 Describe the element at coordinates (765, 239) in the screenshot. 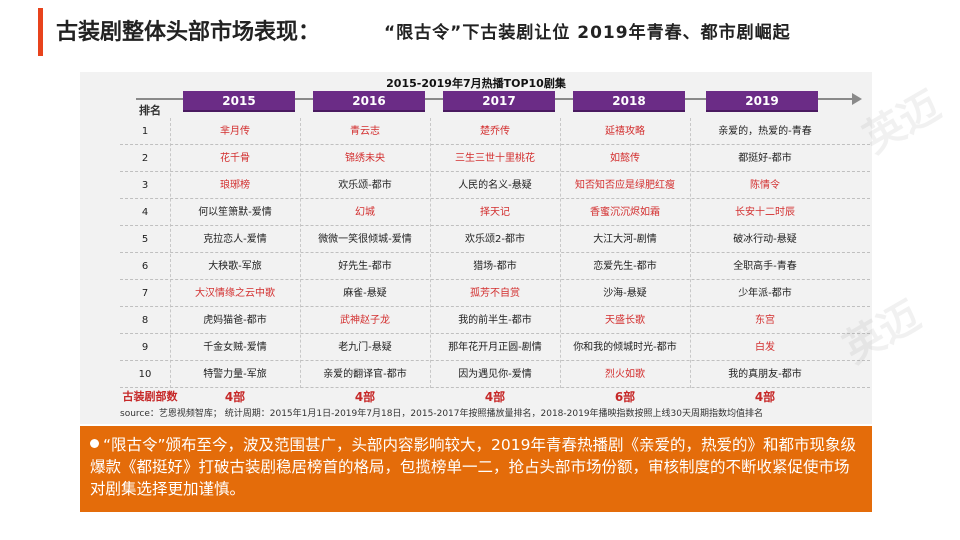

I see `drama-cell: 破冰行动-悬疑` at that location.